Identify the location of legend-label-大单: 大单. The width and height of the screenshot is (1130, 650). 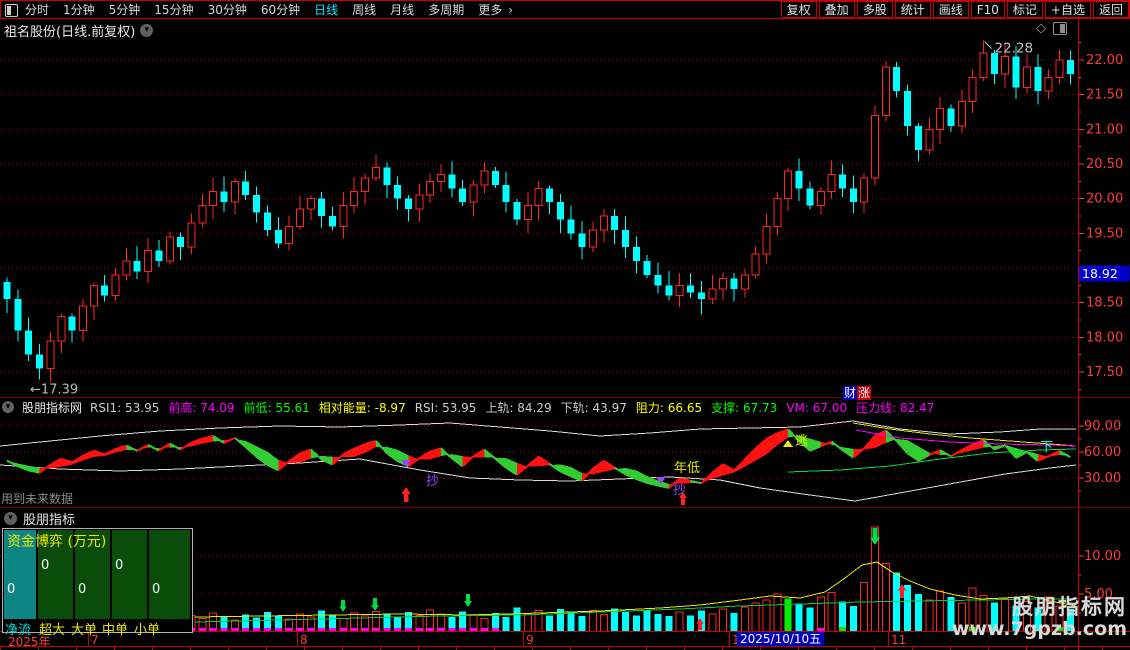
(84, 630).